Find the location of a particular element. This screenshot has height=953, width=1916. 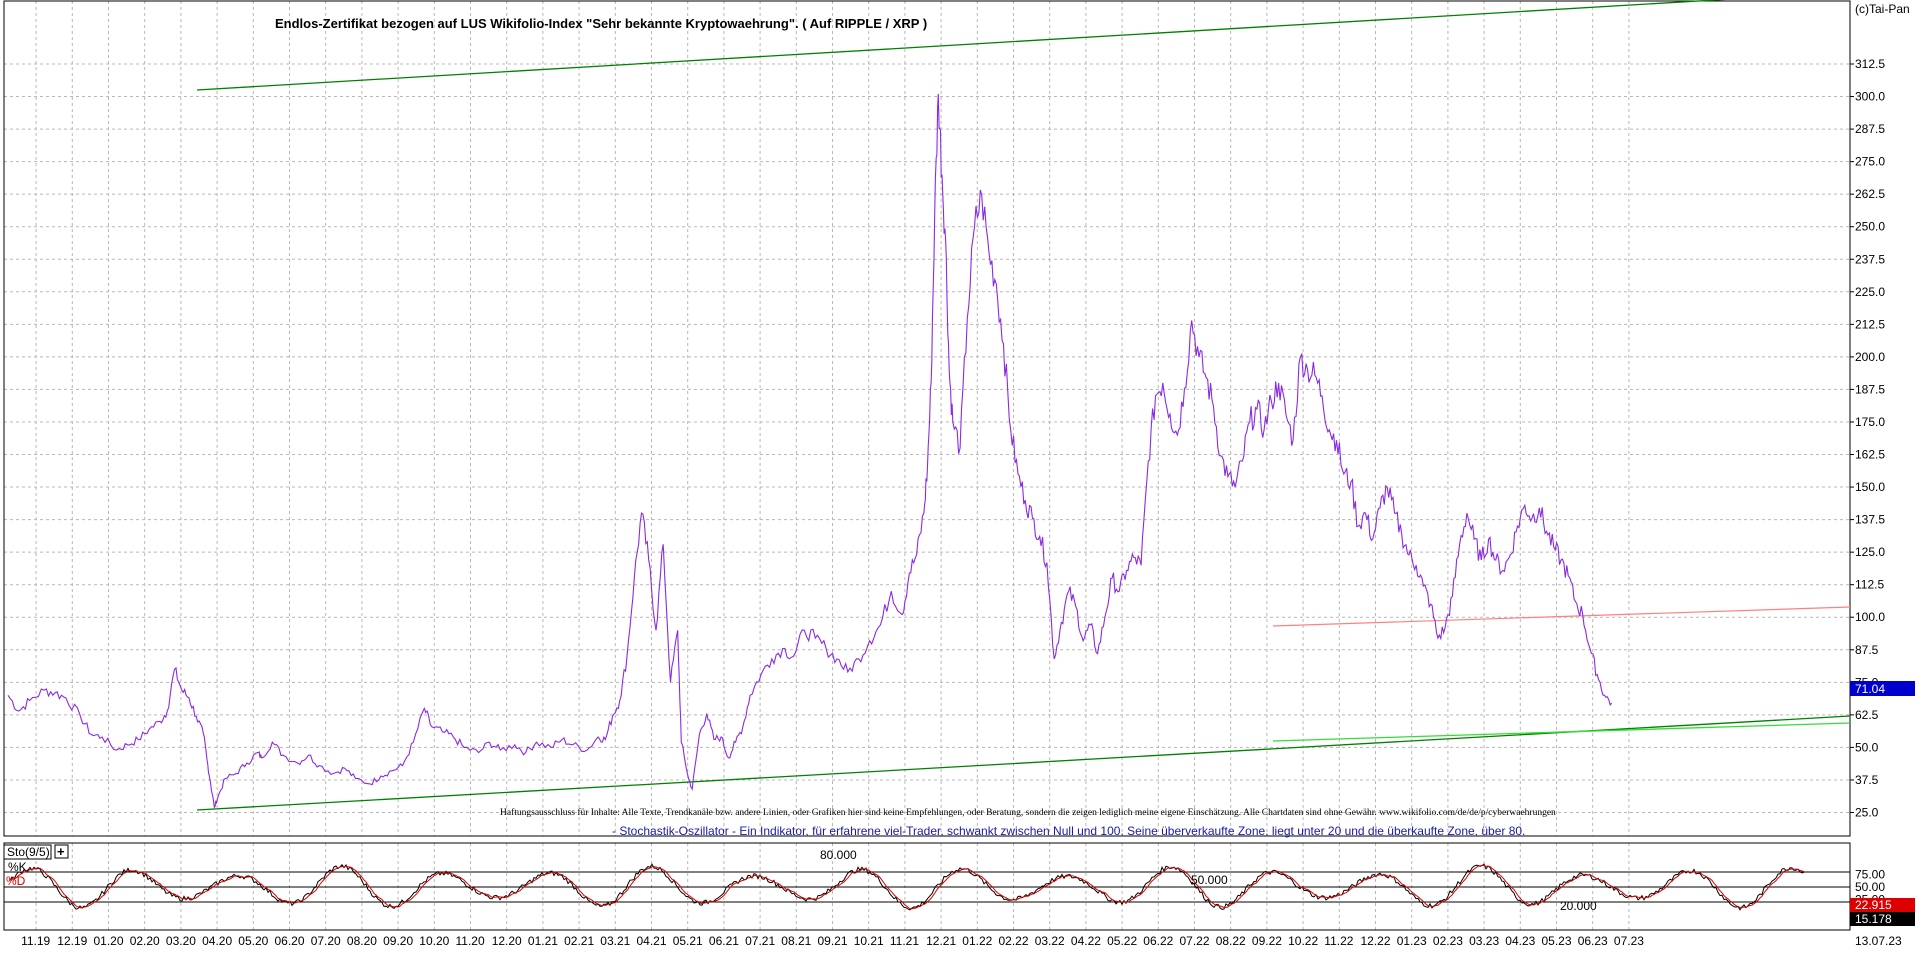

x-tick-label: 02.22 is located at coordinates (1014, 941).